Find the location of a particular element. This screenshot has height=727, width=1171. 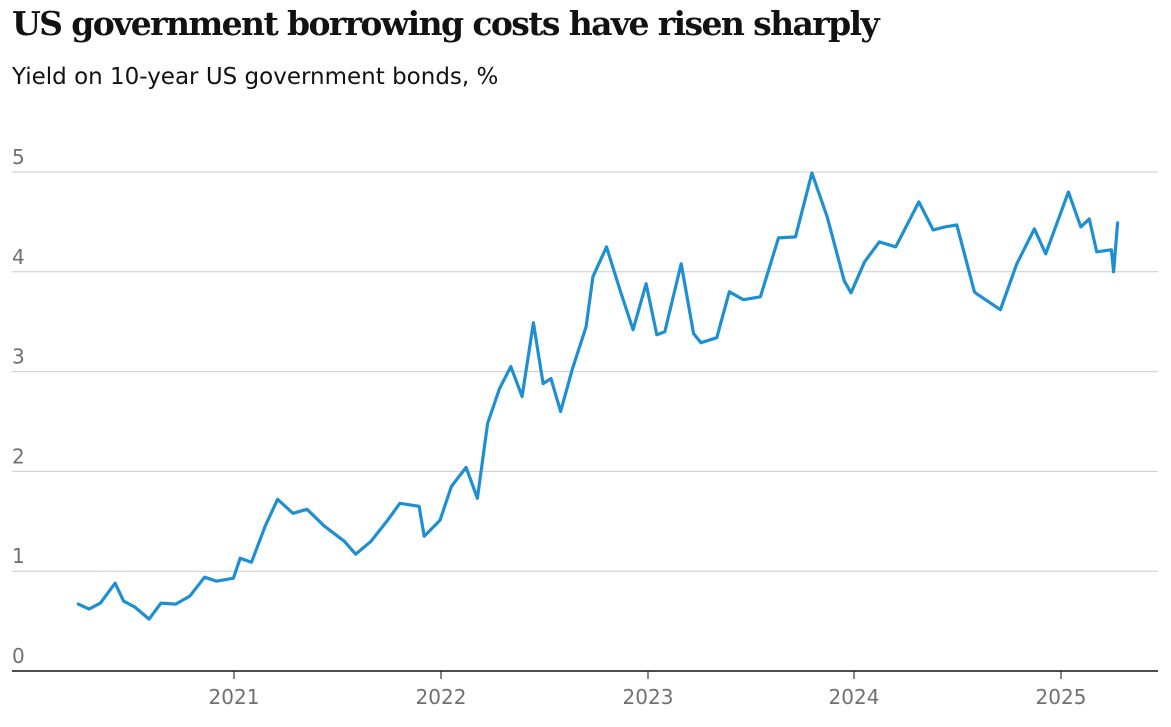

y-tick-label-0: 0 is located at coordinates (18, 656).